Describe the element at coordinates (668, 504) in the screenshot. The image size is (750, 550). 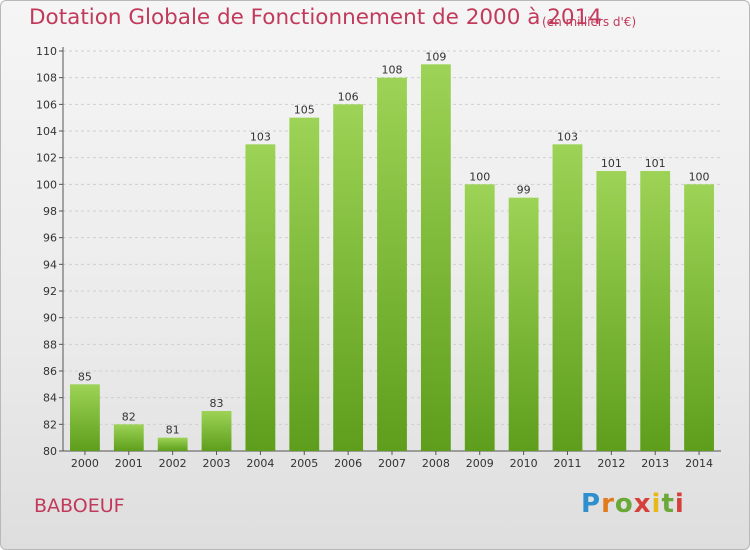
I see `logo-letter: t` at that location.